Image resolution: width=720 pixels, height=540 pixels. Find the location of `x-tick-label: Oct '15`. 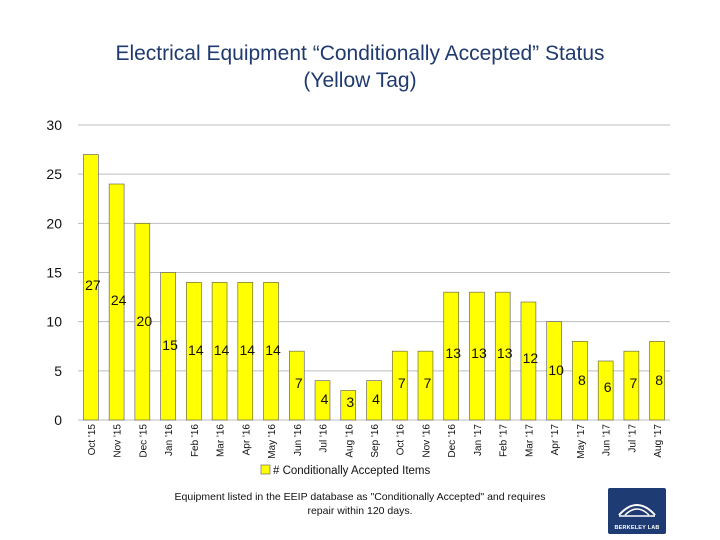

x-tick-label: Oct '15 is located at coordinates (92, 440).